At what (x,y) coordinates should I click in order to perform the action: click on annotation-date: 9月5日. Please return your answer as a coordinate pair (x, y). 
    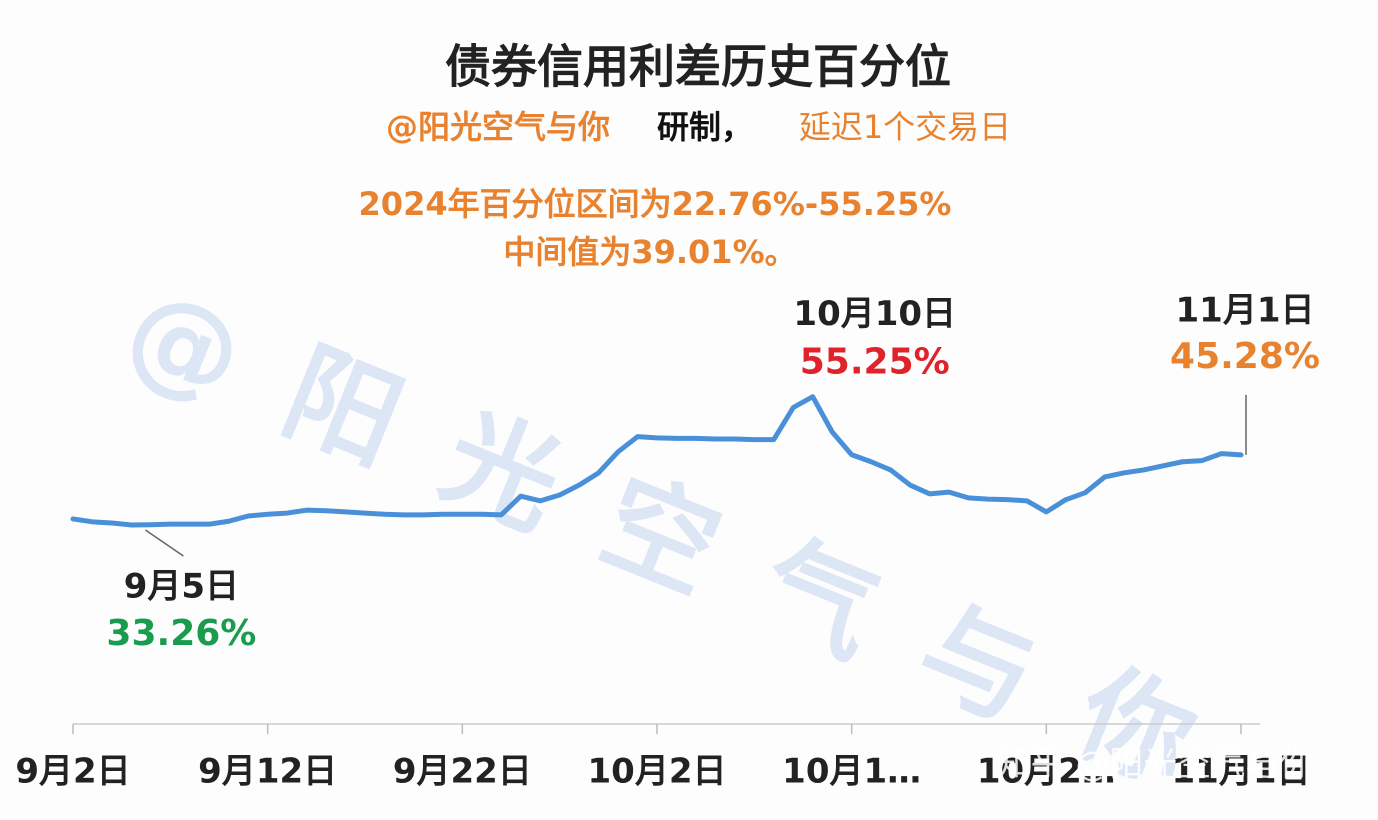
    Looking at the image, I should click on (181, 586).